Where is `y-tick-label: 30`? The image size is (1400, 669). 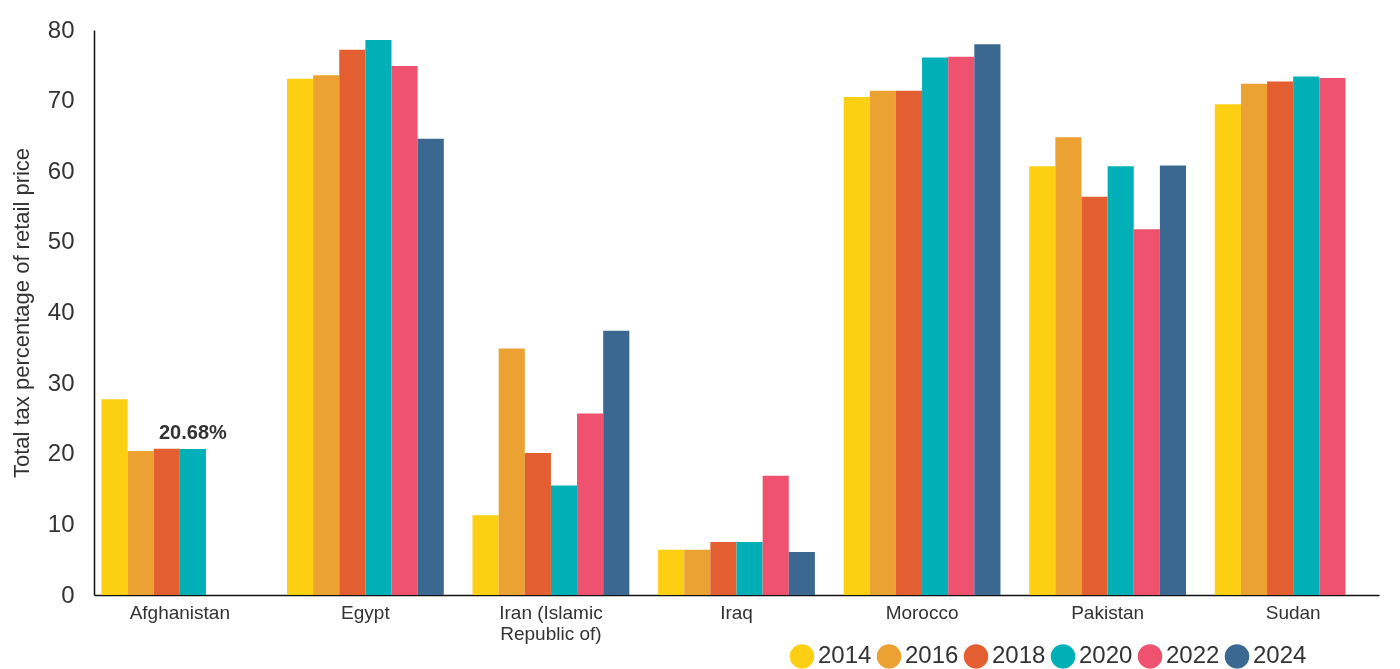
y-tick-label: 30 is located at coordinates (61, 382).